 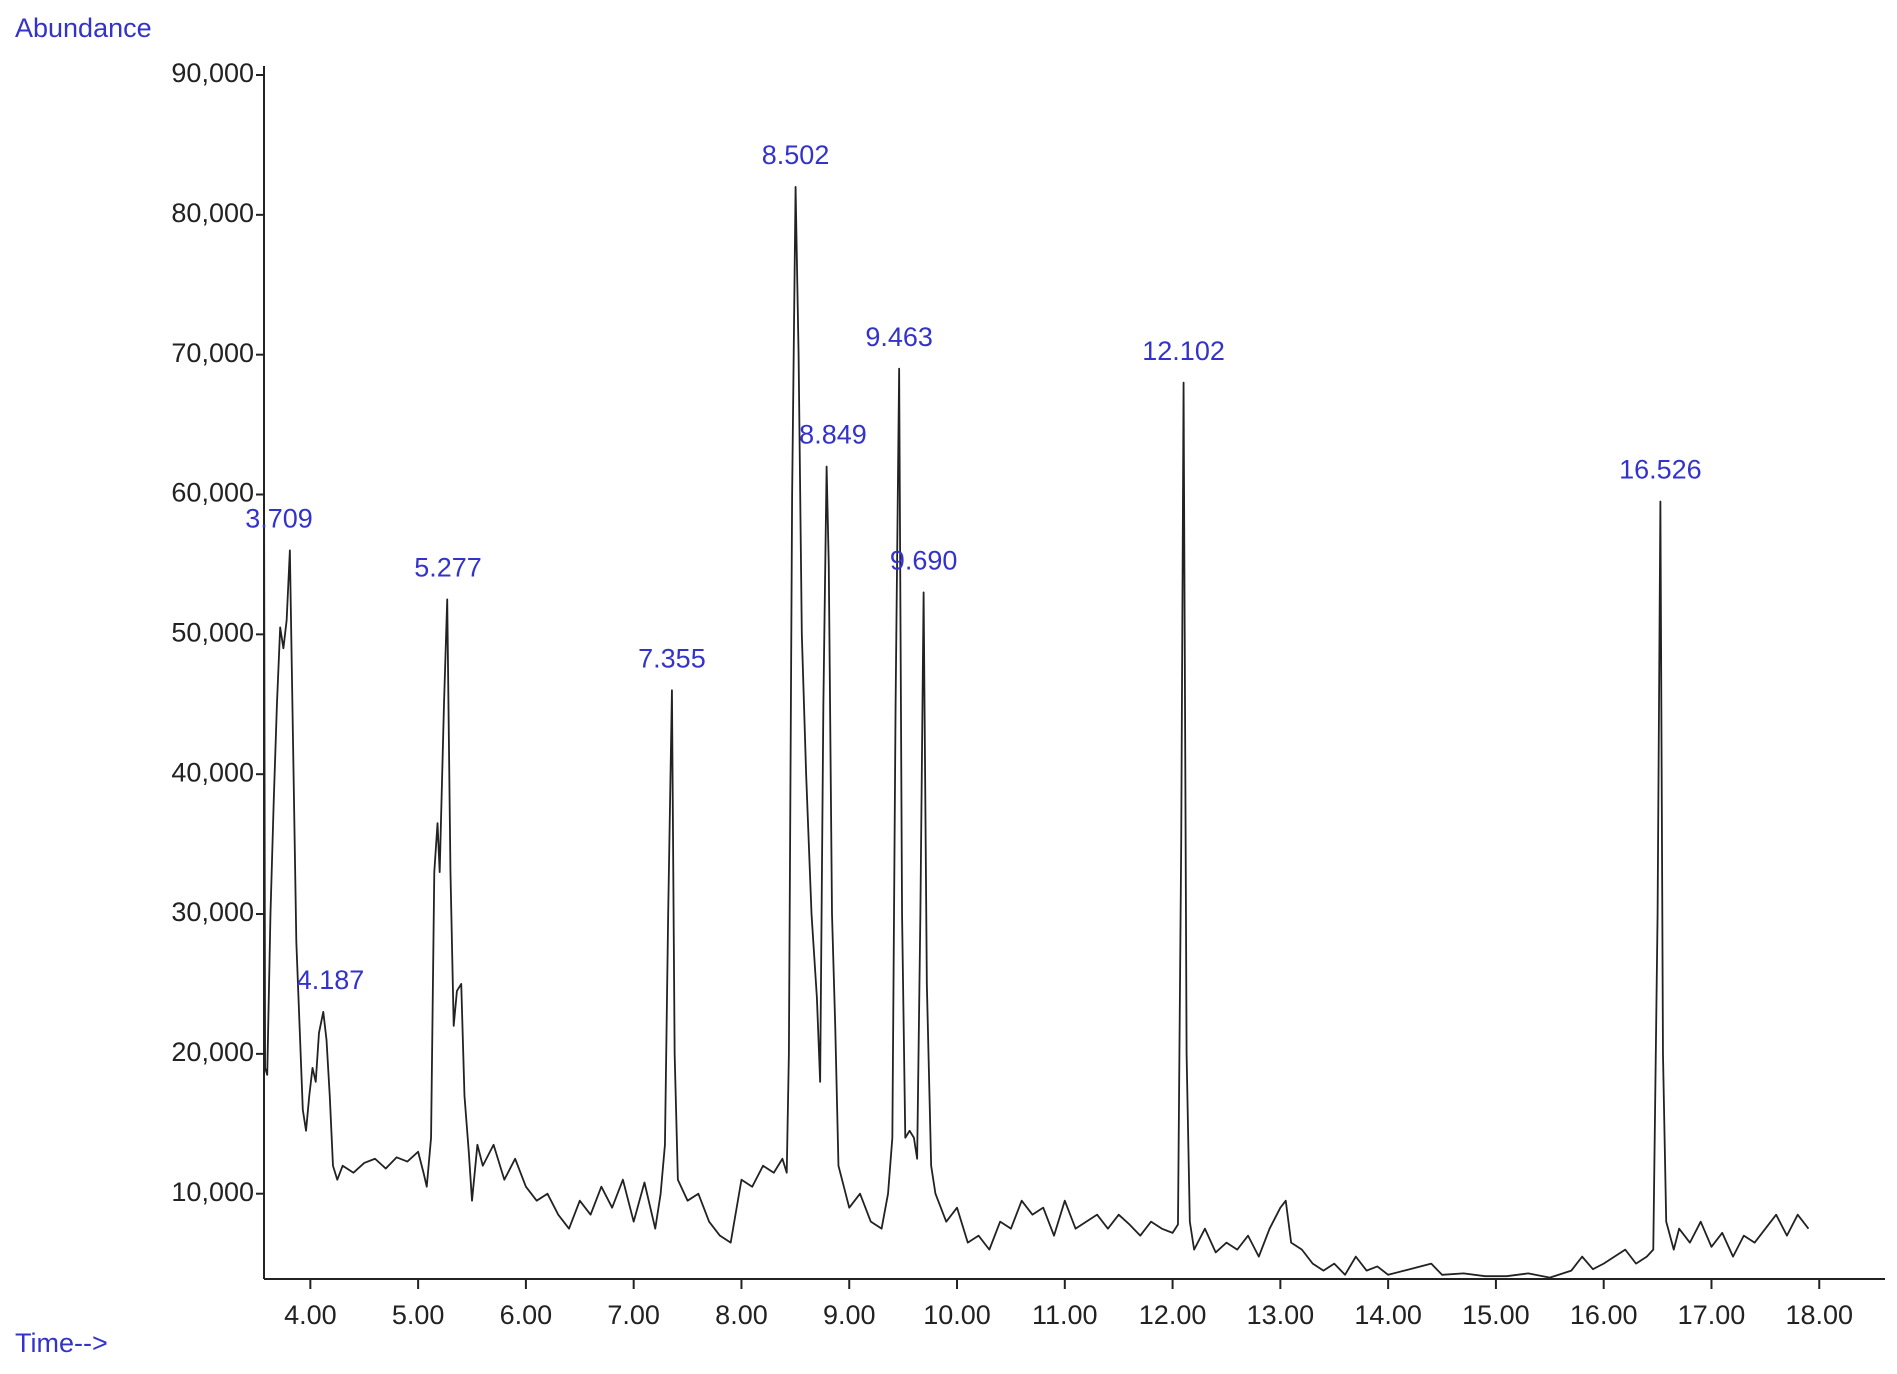 I want to click on y-axis-label: Abundance, so click(x=83, y=28).